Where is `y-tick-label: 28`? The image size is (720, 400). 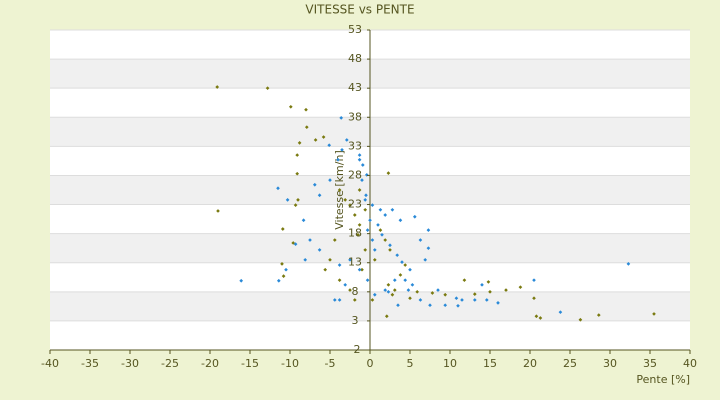 y-tick-label: 28 is located at coordinates (355, 174).